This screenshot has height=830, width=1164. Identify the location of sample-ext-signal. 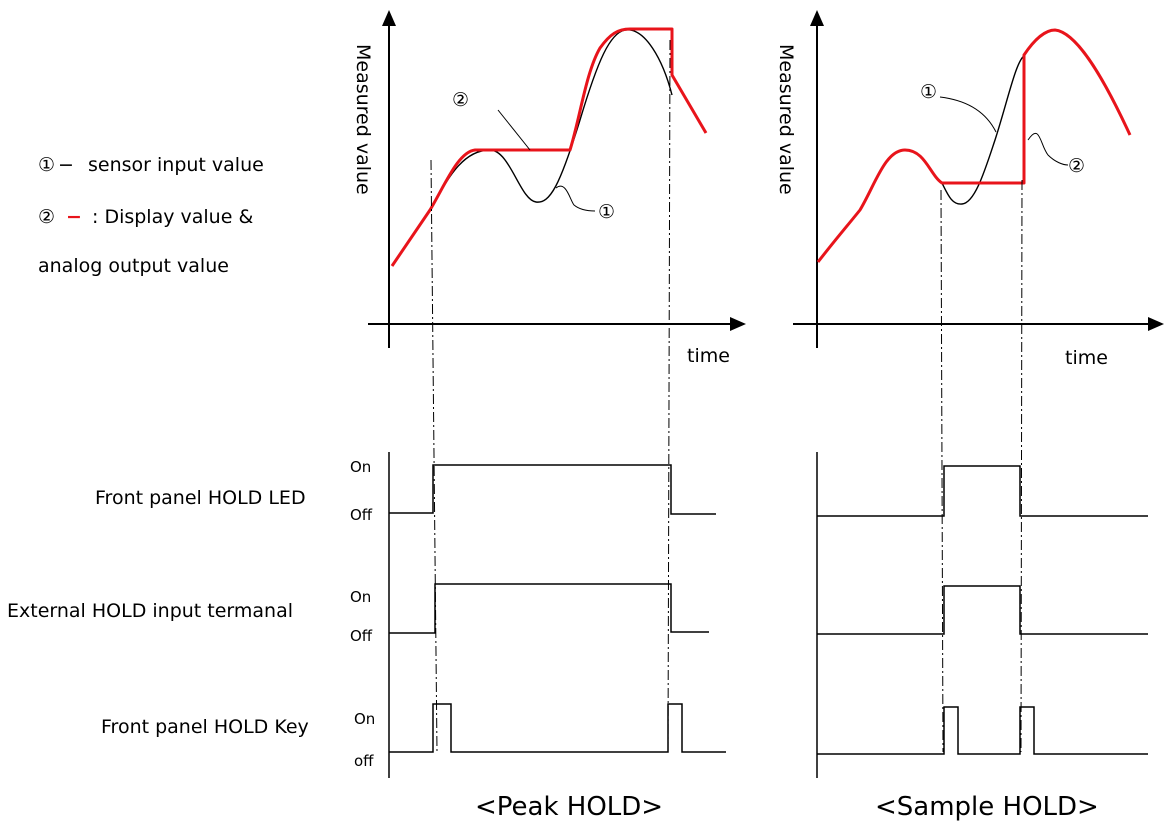
(982, 610).